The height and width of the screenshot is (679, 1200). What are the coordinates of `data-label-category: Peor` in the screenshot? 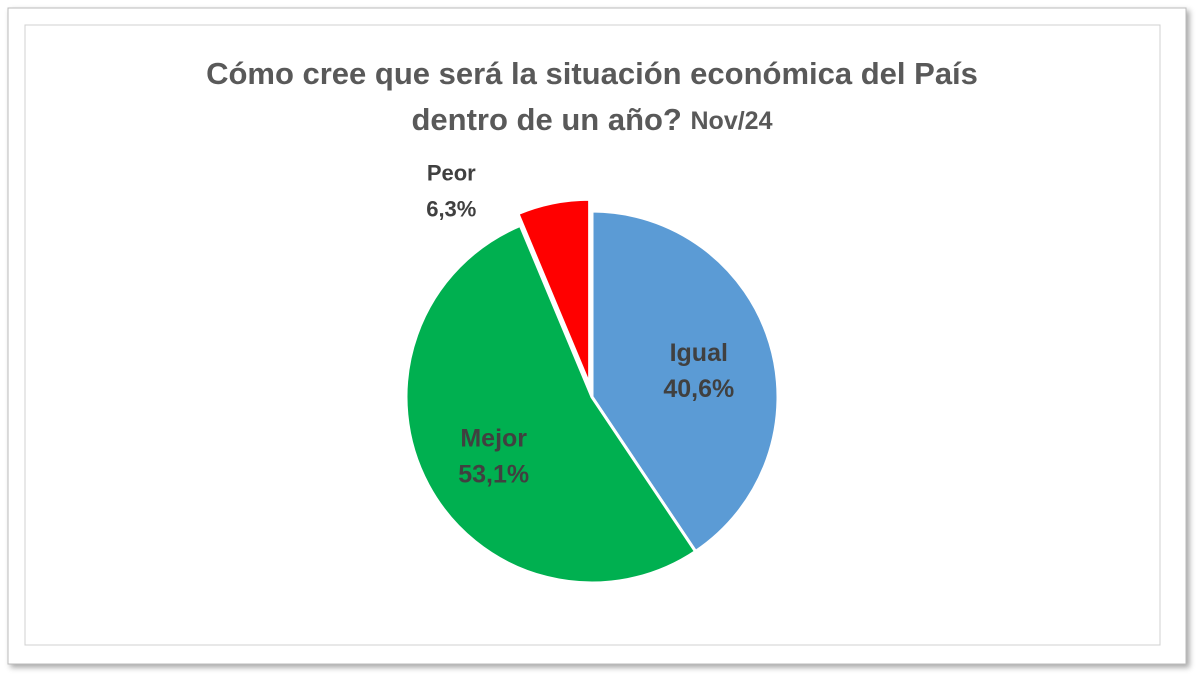 It's located at (451, 173).